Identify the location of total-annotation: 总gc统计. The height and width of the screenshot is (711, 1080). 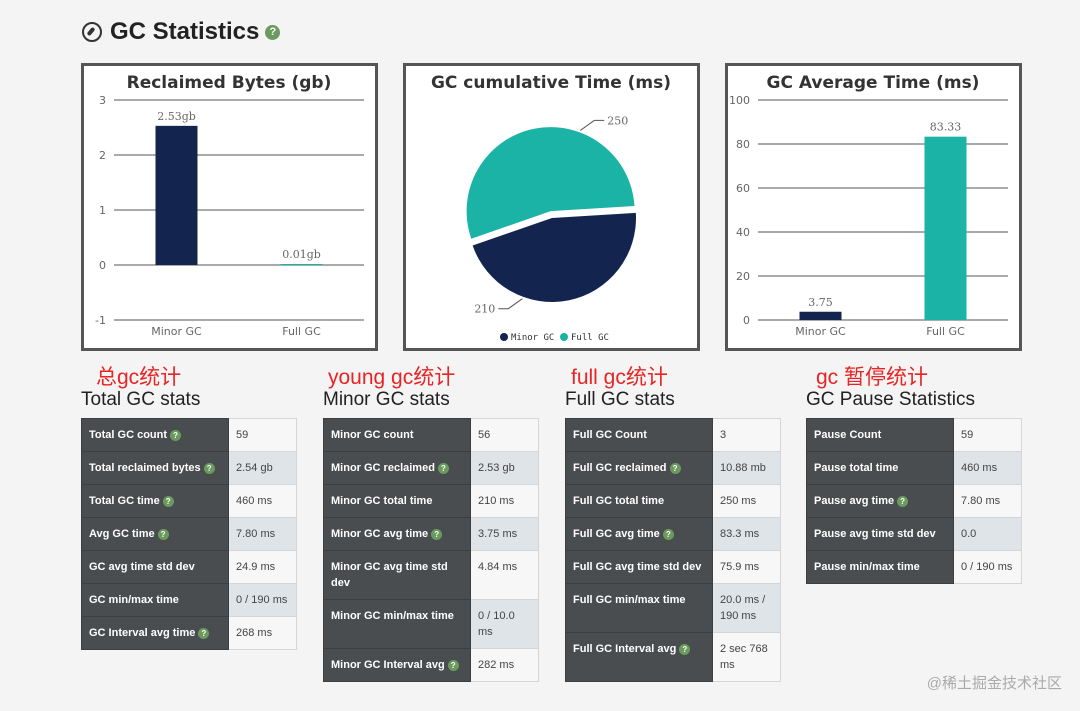
(139, 377).